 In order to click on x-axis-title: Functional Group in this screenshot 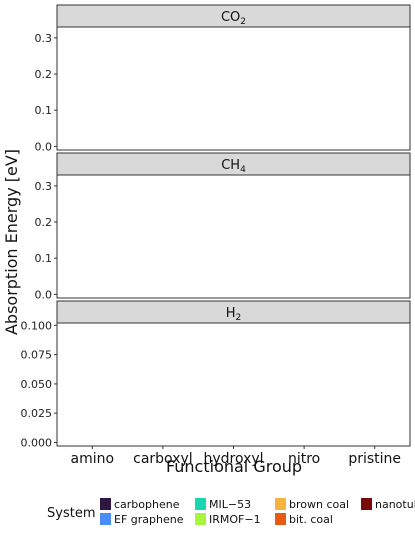, I will do `click(234, 466)`.